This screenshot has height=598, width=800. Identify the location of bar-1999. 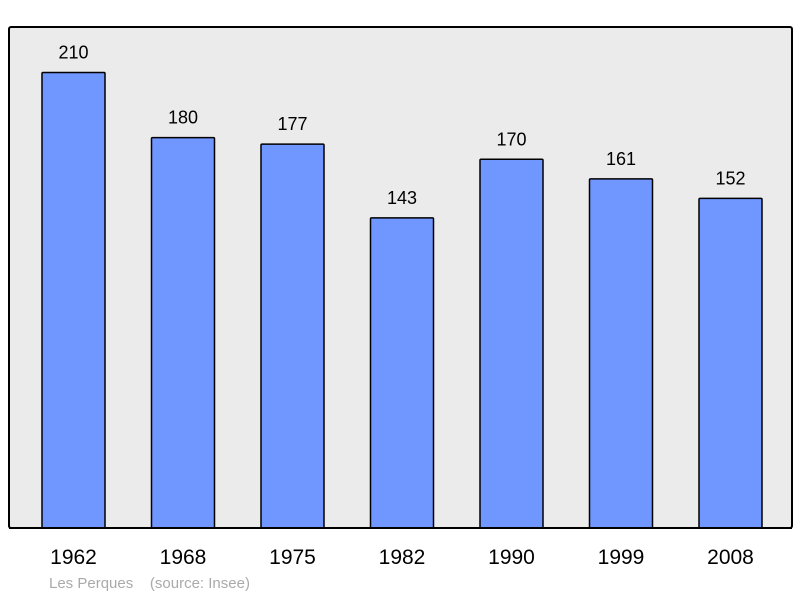
(621, 353).